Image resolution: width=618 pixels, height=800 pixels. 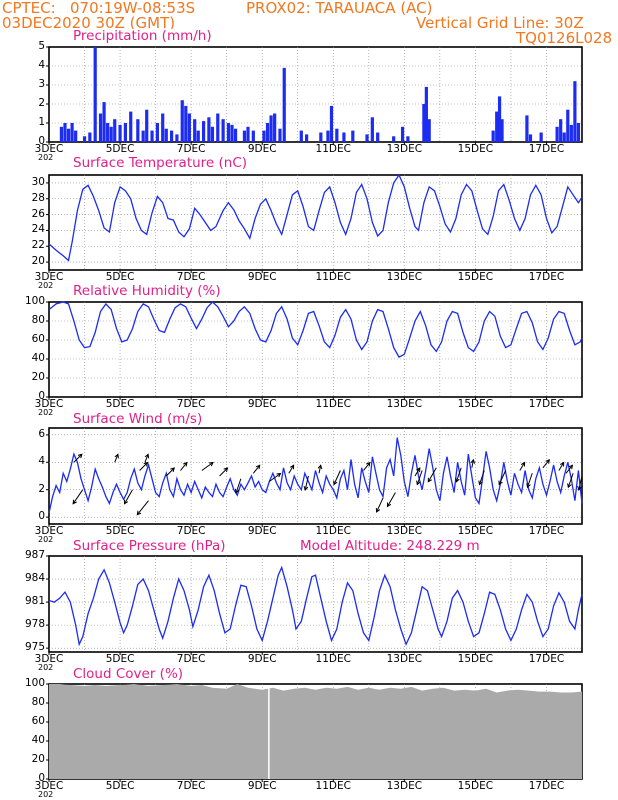 What do you see at coordinates (41, 488) in the screenshot?
I see `wind-ytick-label: 2` at bounding box center [41, 488].